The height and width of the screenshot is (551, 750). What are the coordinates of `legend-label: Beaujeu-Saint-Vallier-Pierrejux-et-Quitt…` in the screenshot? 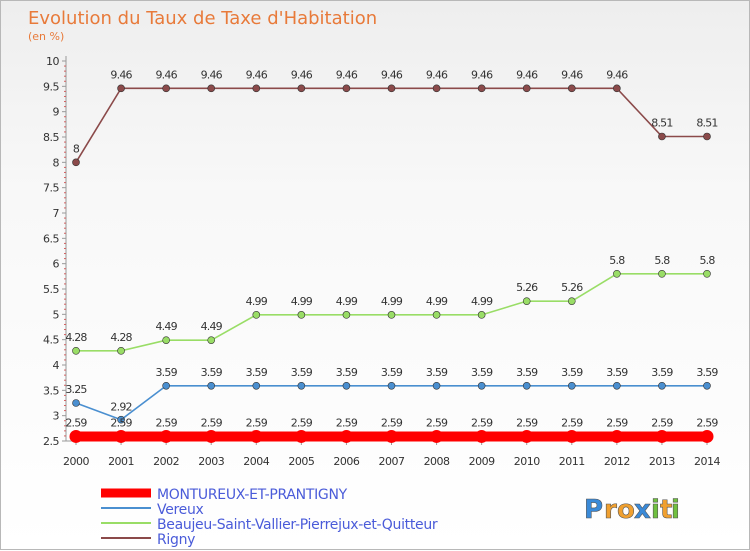 It's located at (297, 525).